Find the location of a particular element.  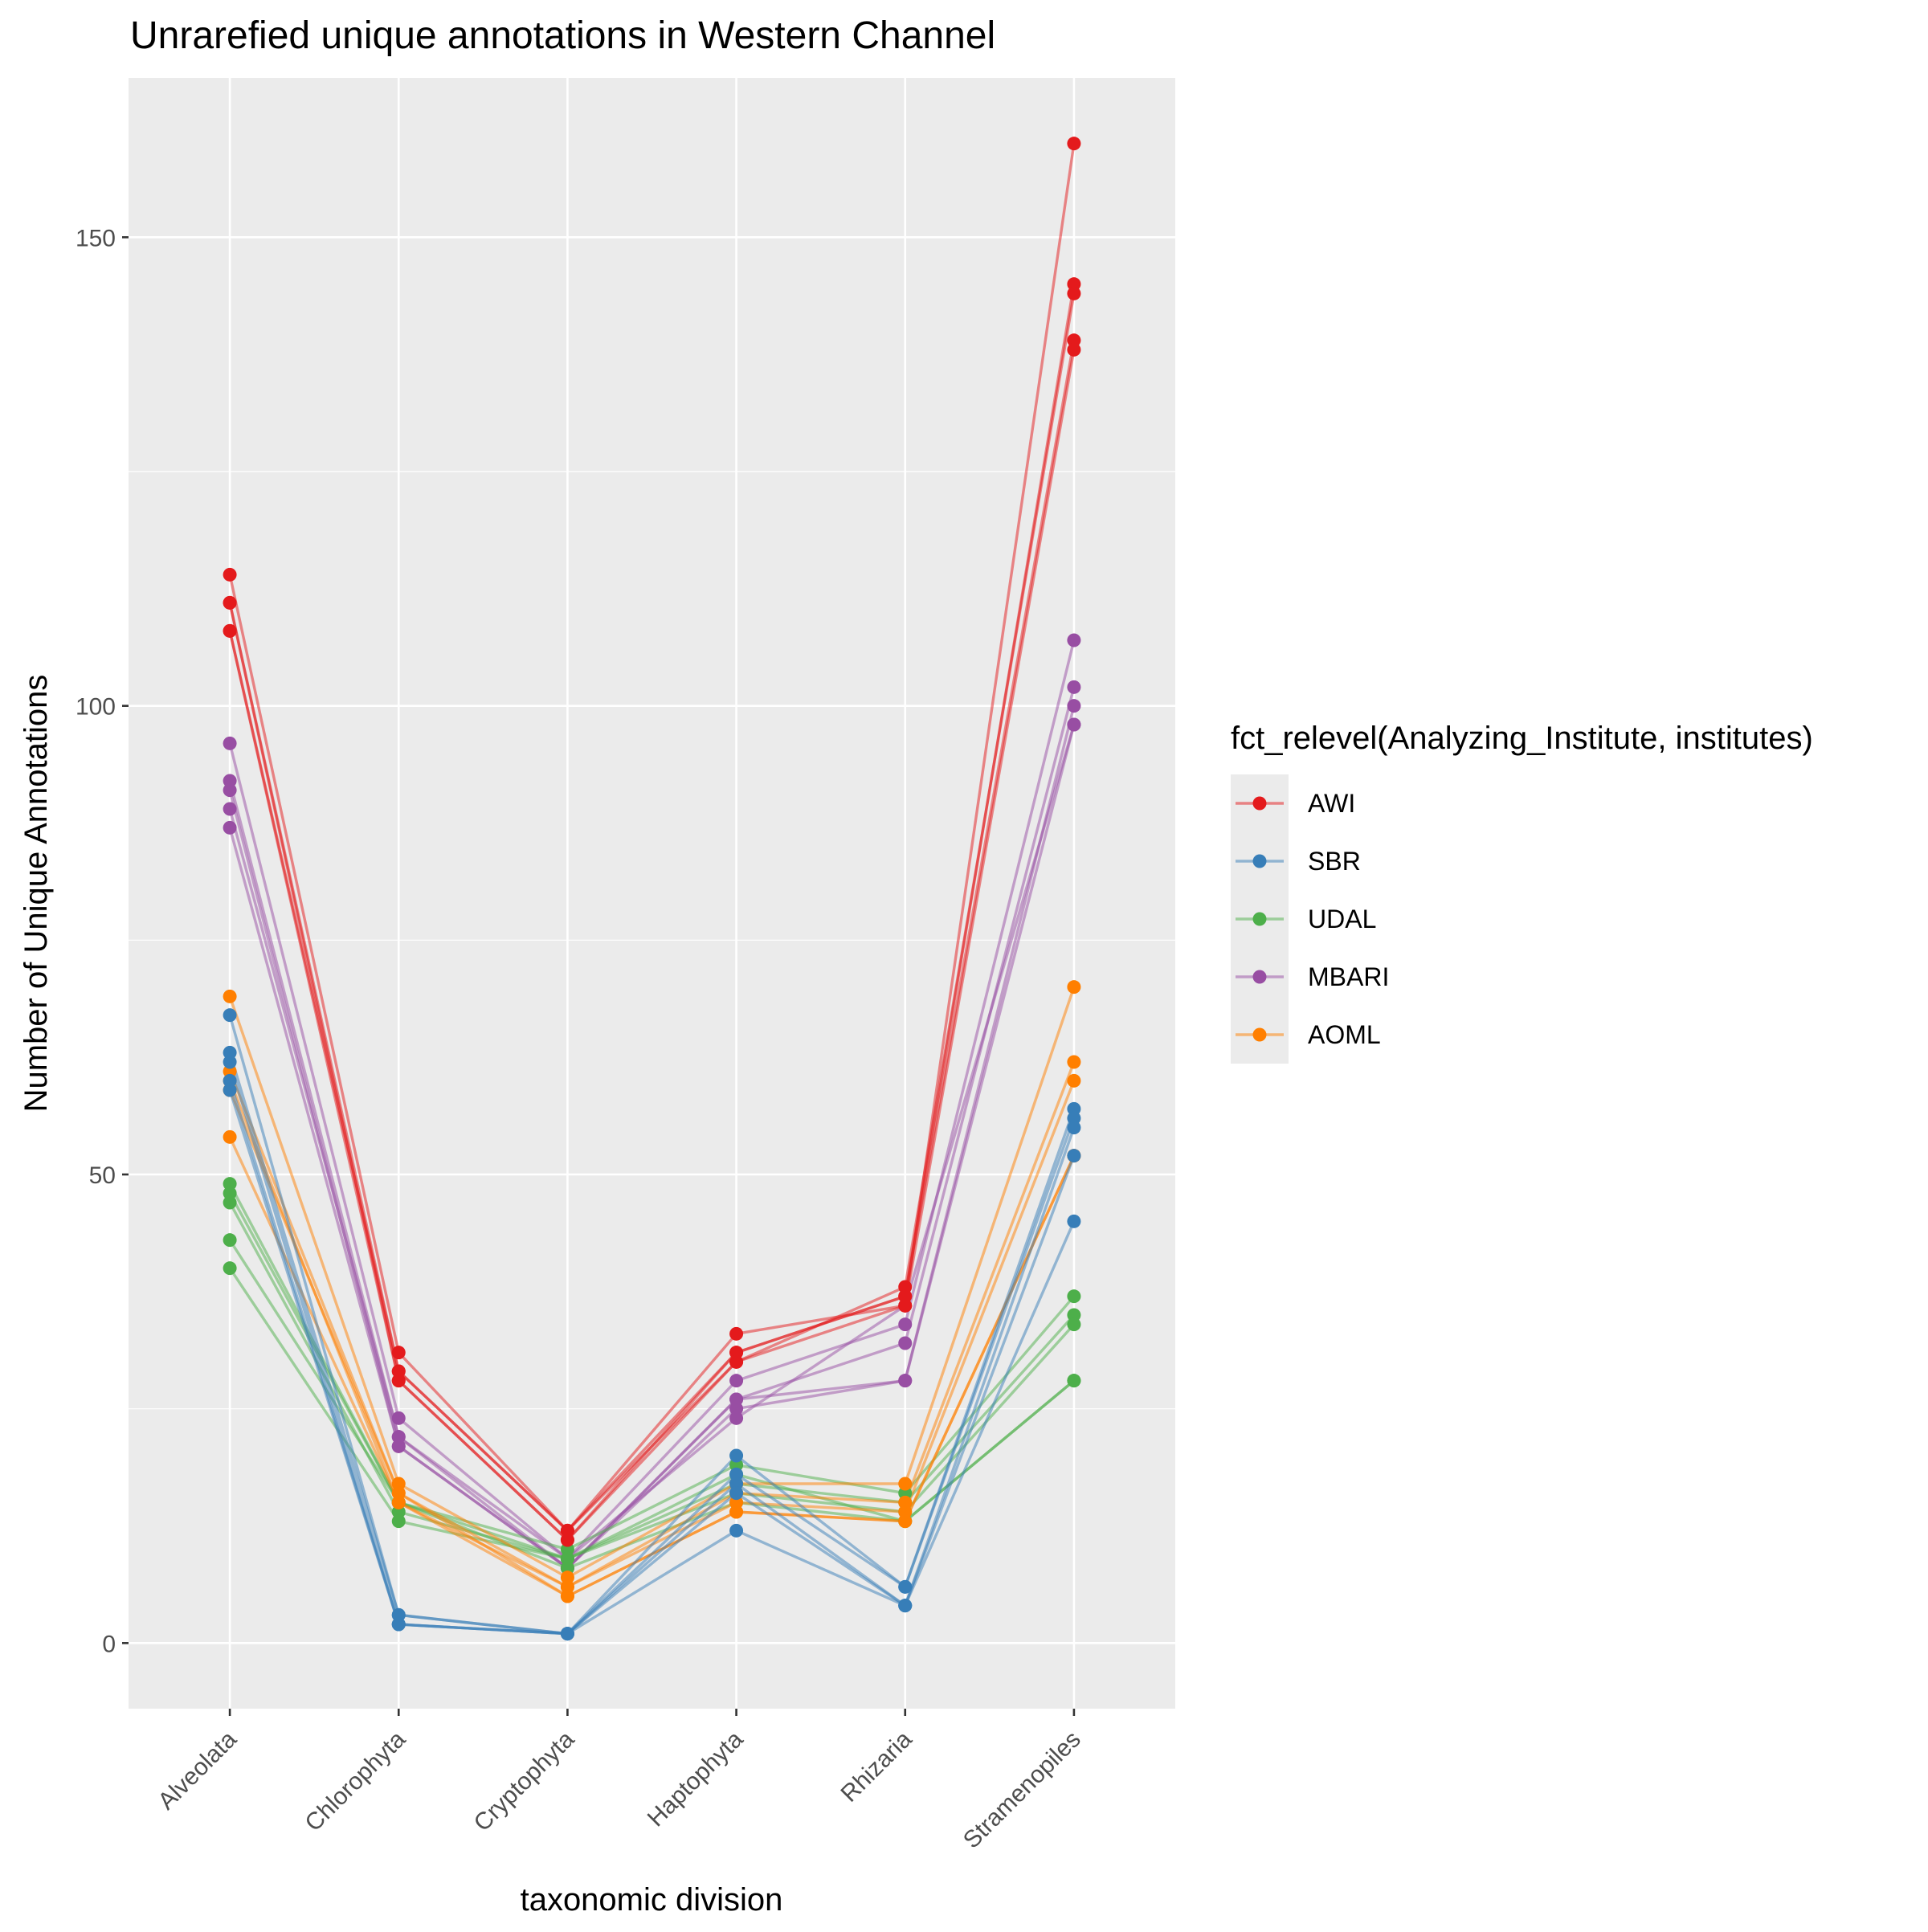

legend-label-awi: AWI is located at coordinates (1331, 804).